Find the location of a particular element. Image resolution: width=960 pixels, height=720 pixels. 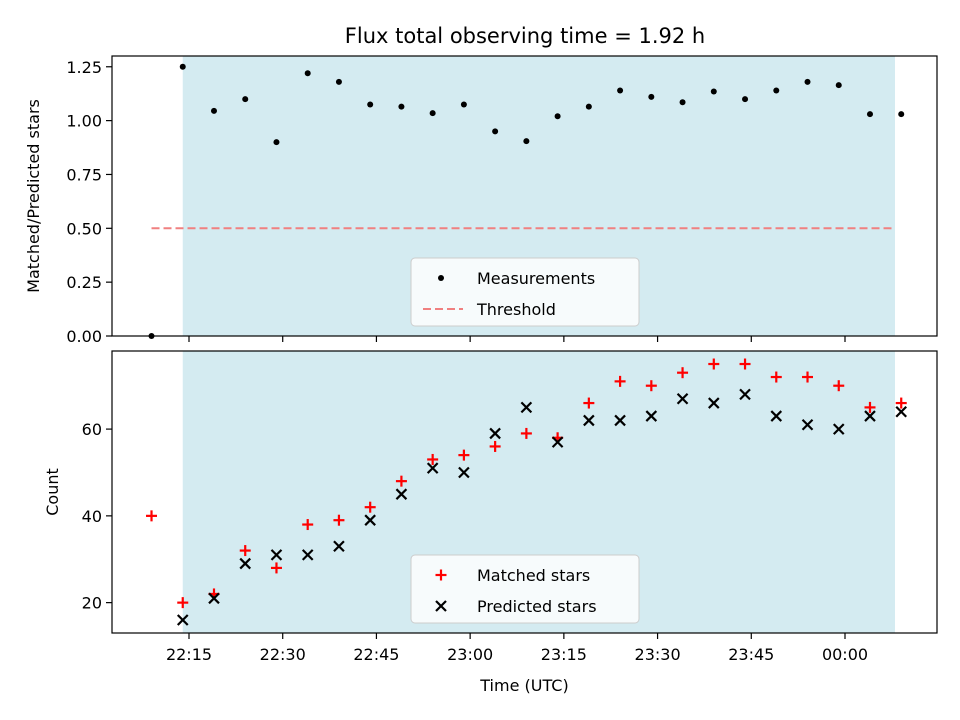

y-tick-label: 1.00 is located at coordinates (84, 121).